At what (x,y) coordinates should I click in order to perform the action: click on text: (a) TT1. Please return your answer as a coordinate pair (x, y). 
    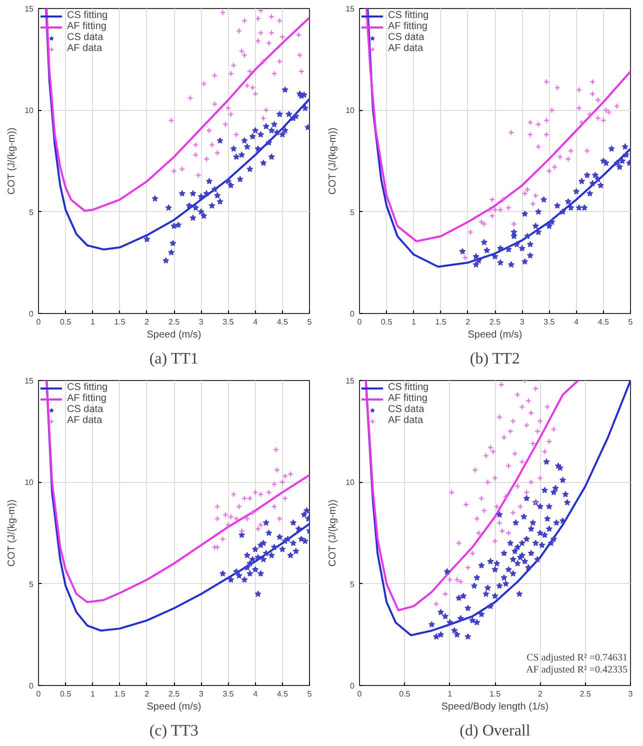
    Looking at the image, I should click on (173, 359).